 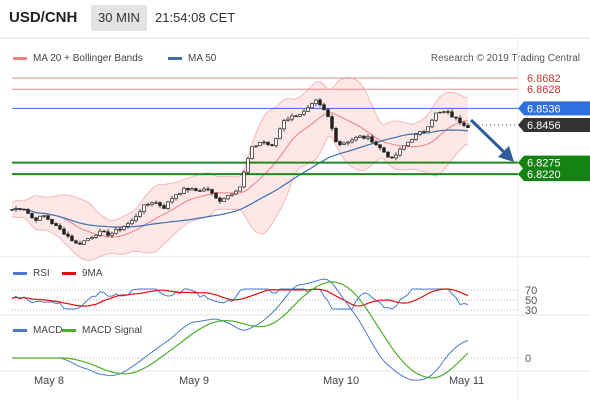 I want to click on legend-ma50: MA 50, so click(x=192, y=58).